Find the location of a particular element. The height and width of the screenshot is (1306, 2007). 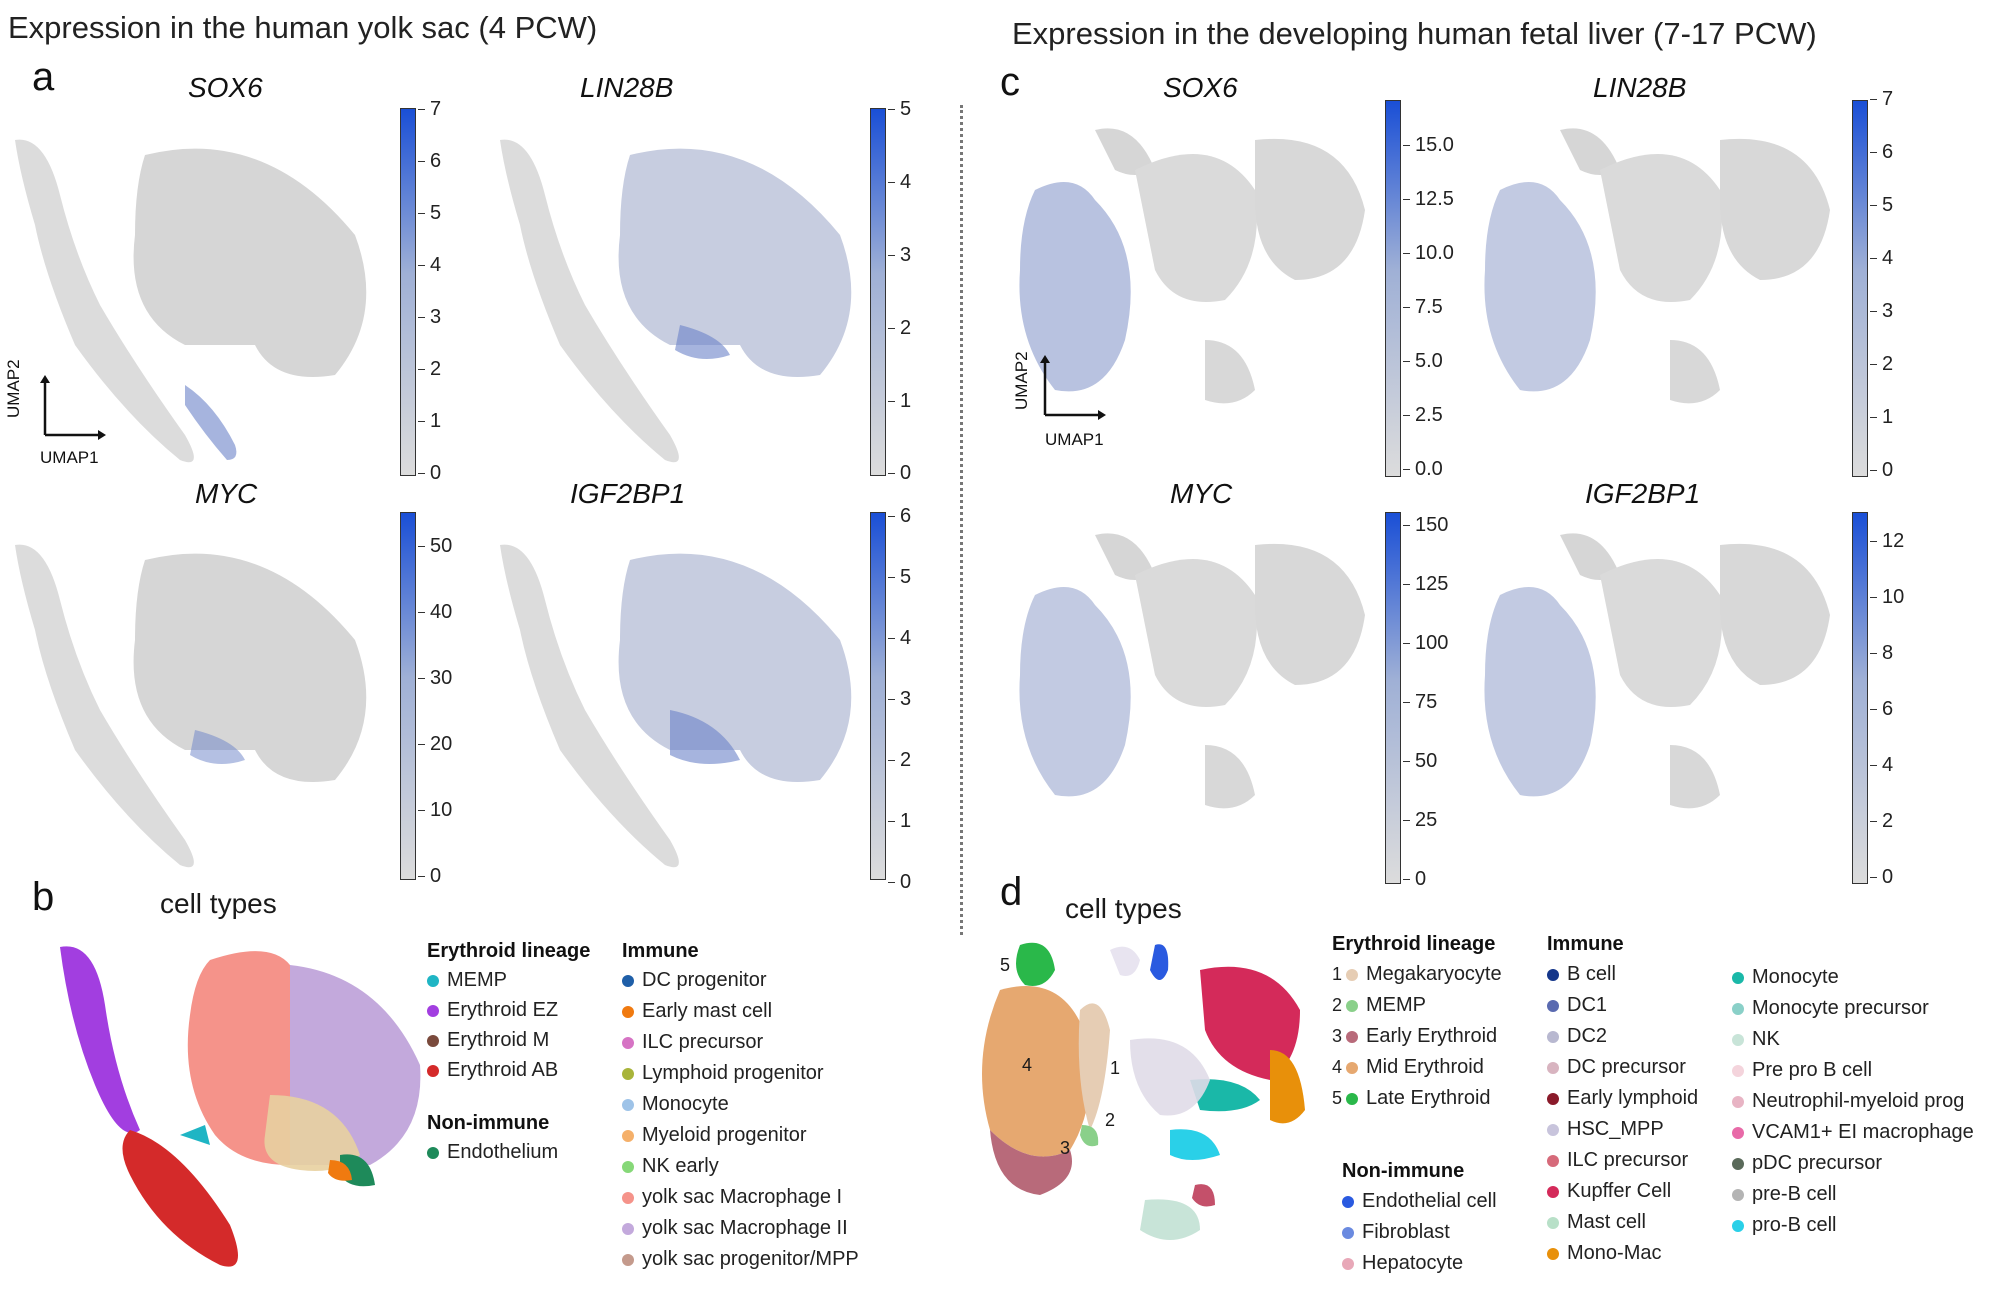

tick: 12.5 is located at coordinates (1428, 199).